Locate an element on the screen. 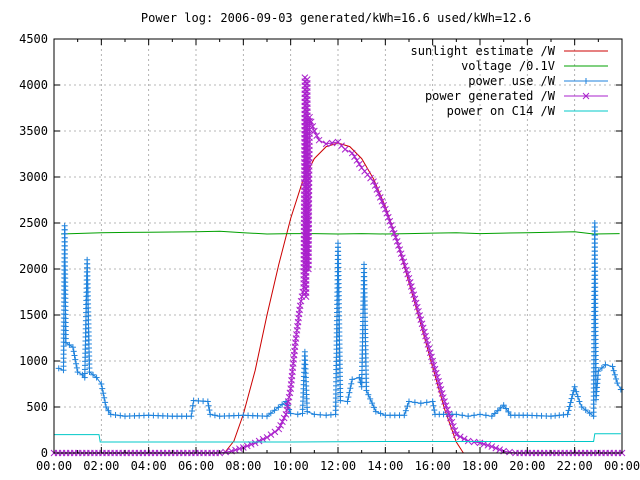 The height and width of the screenshot is (480, 640). x-tick-label: 04:00 is located at coordinates (149, 466).